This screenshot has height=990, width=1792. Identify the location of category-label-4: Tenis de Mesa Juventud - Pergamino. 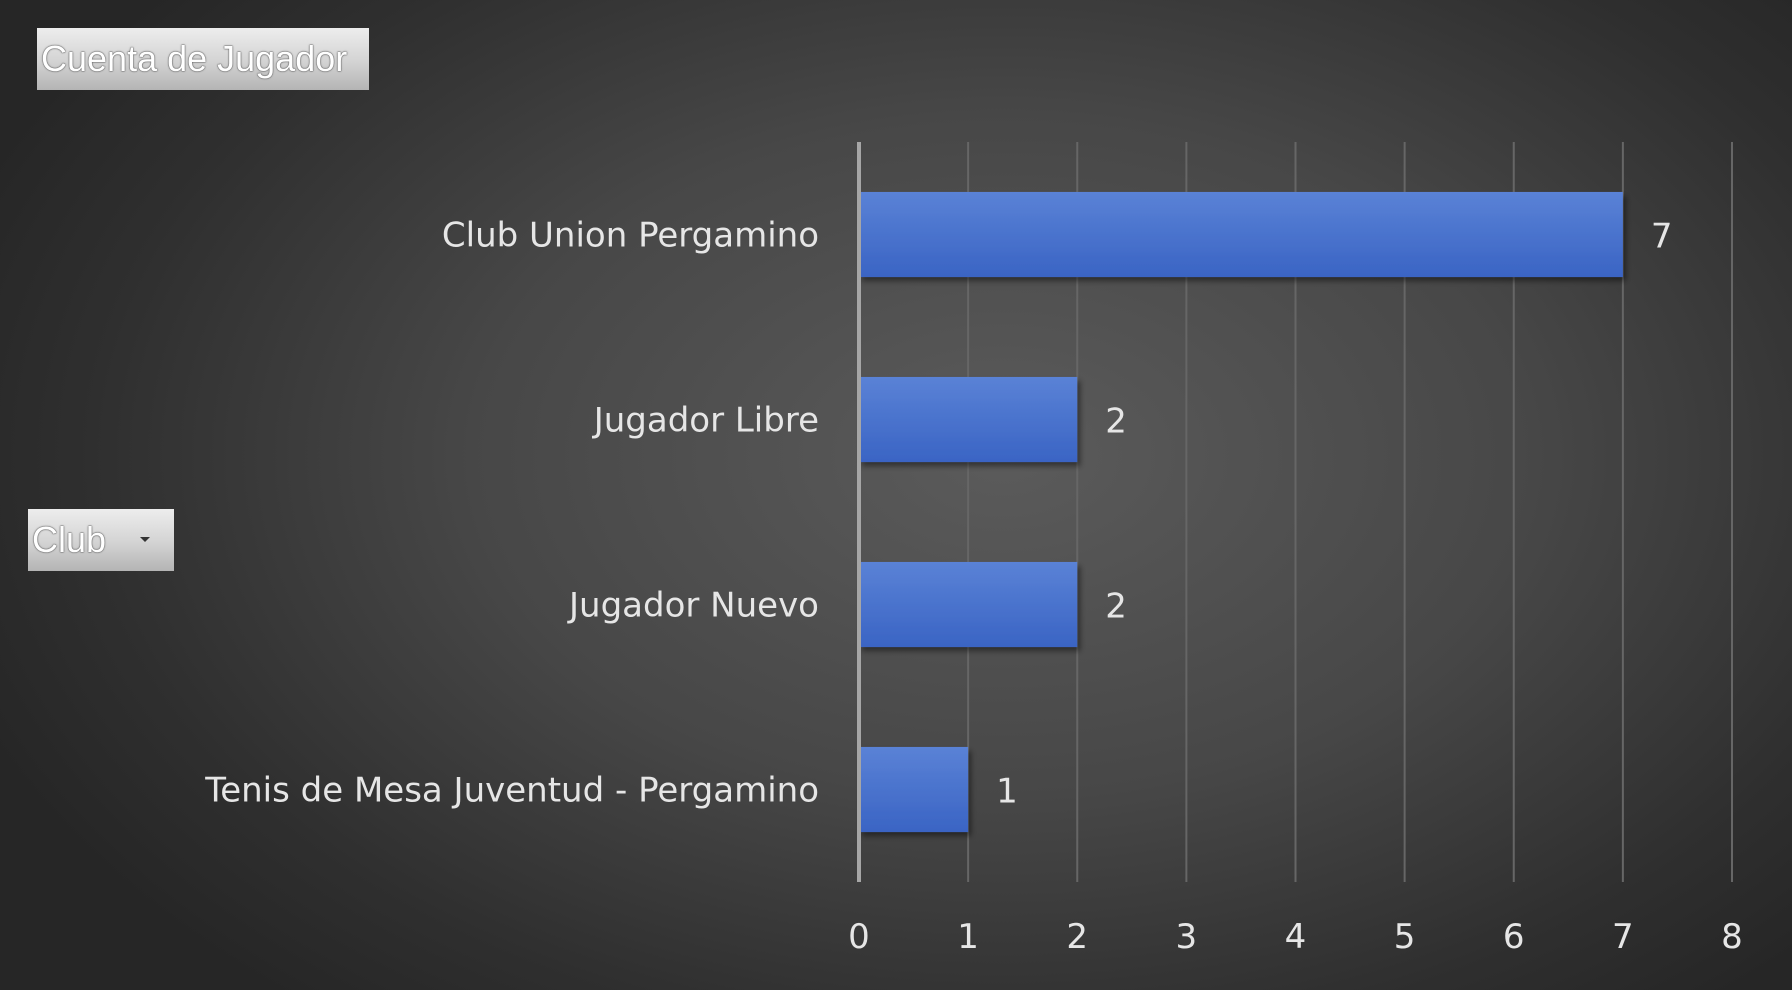
(511, 791).